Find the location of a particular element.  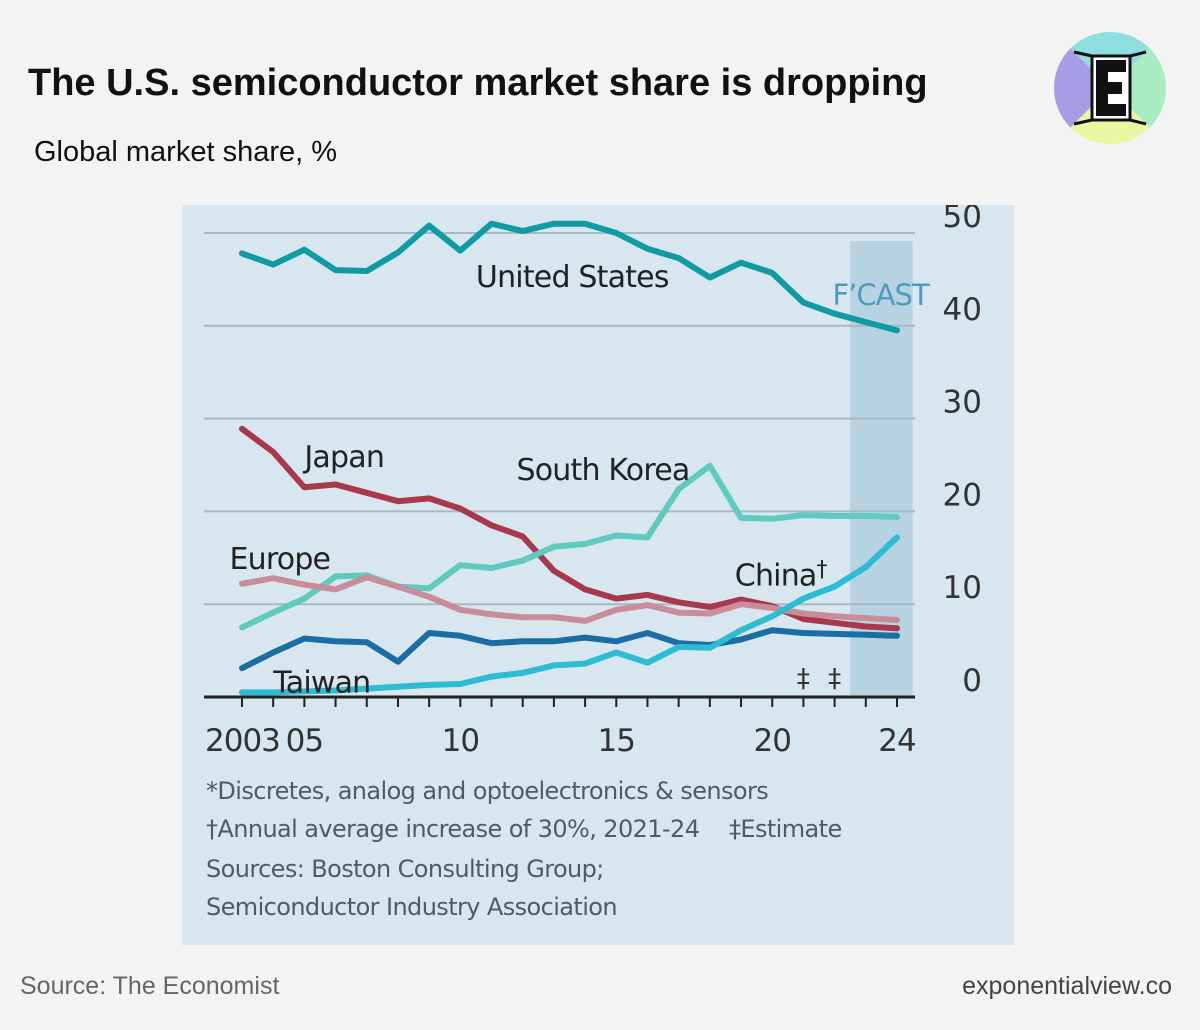

series-label-0: United States is located at coordinates (572, 277).